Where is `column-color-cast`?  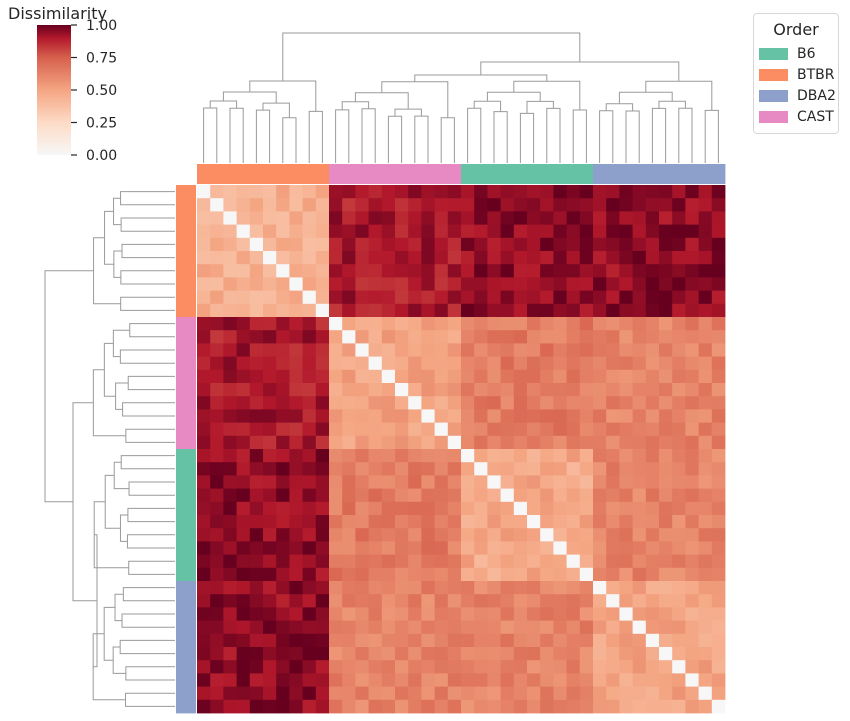 column-color-cast is located at coordinates (395, 174).